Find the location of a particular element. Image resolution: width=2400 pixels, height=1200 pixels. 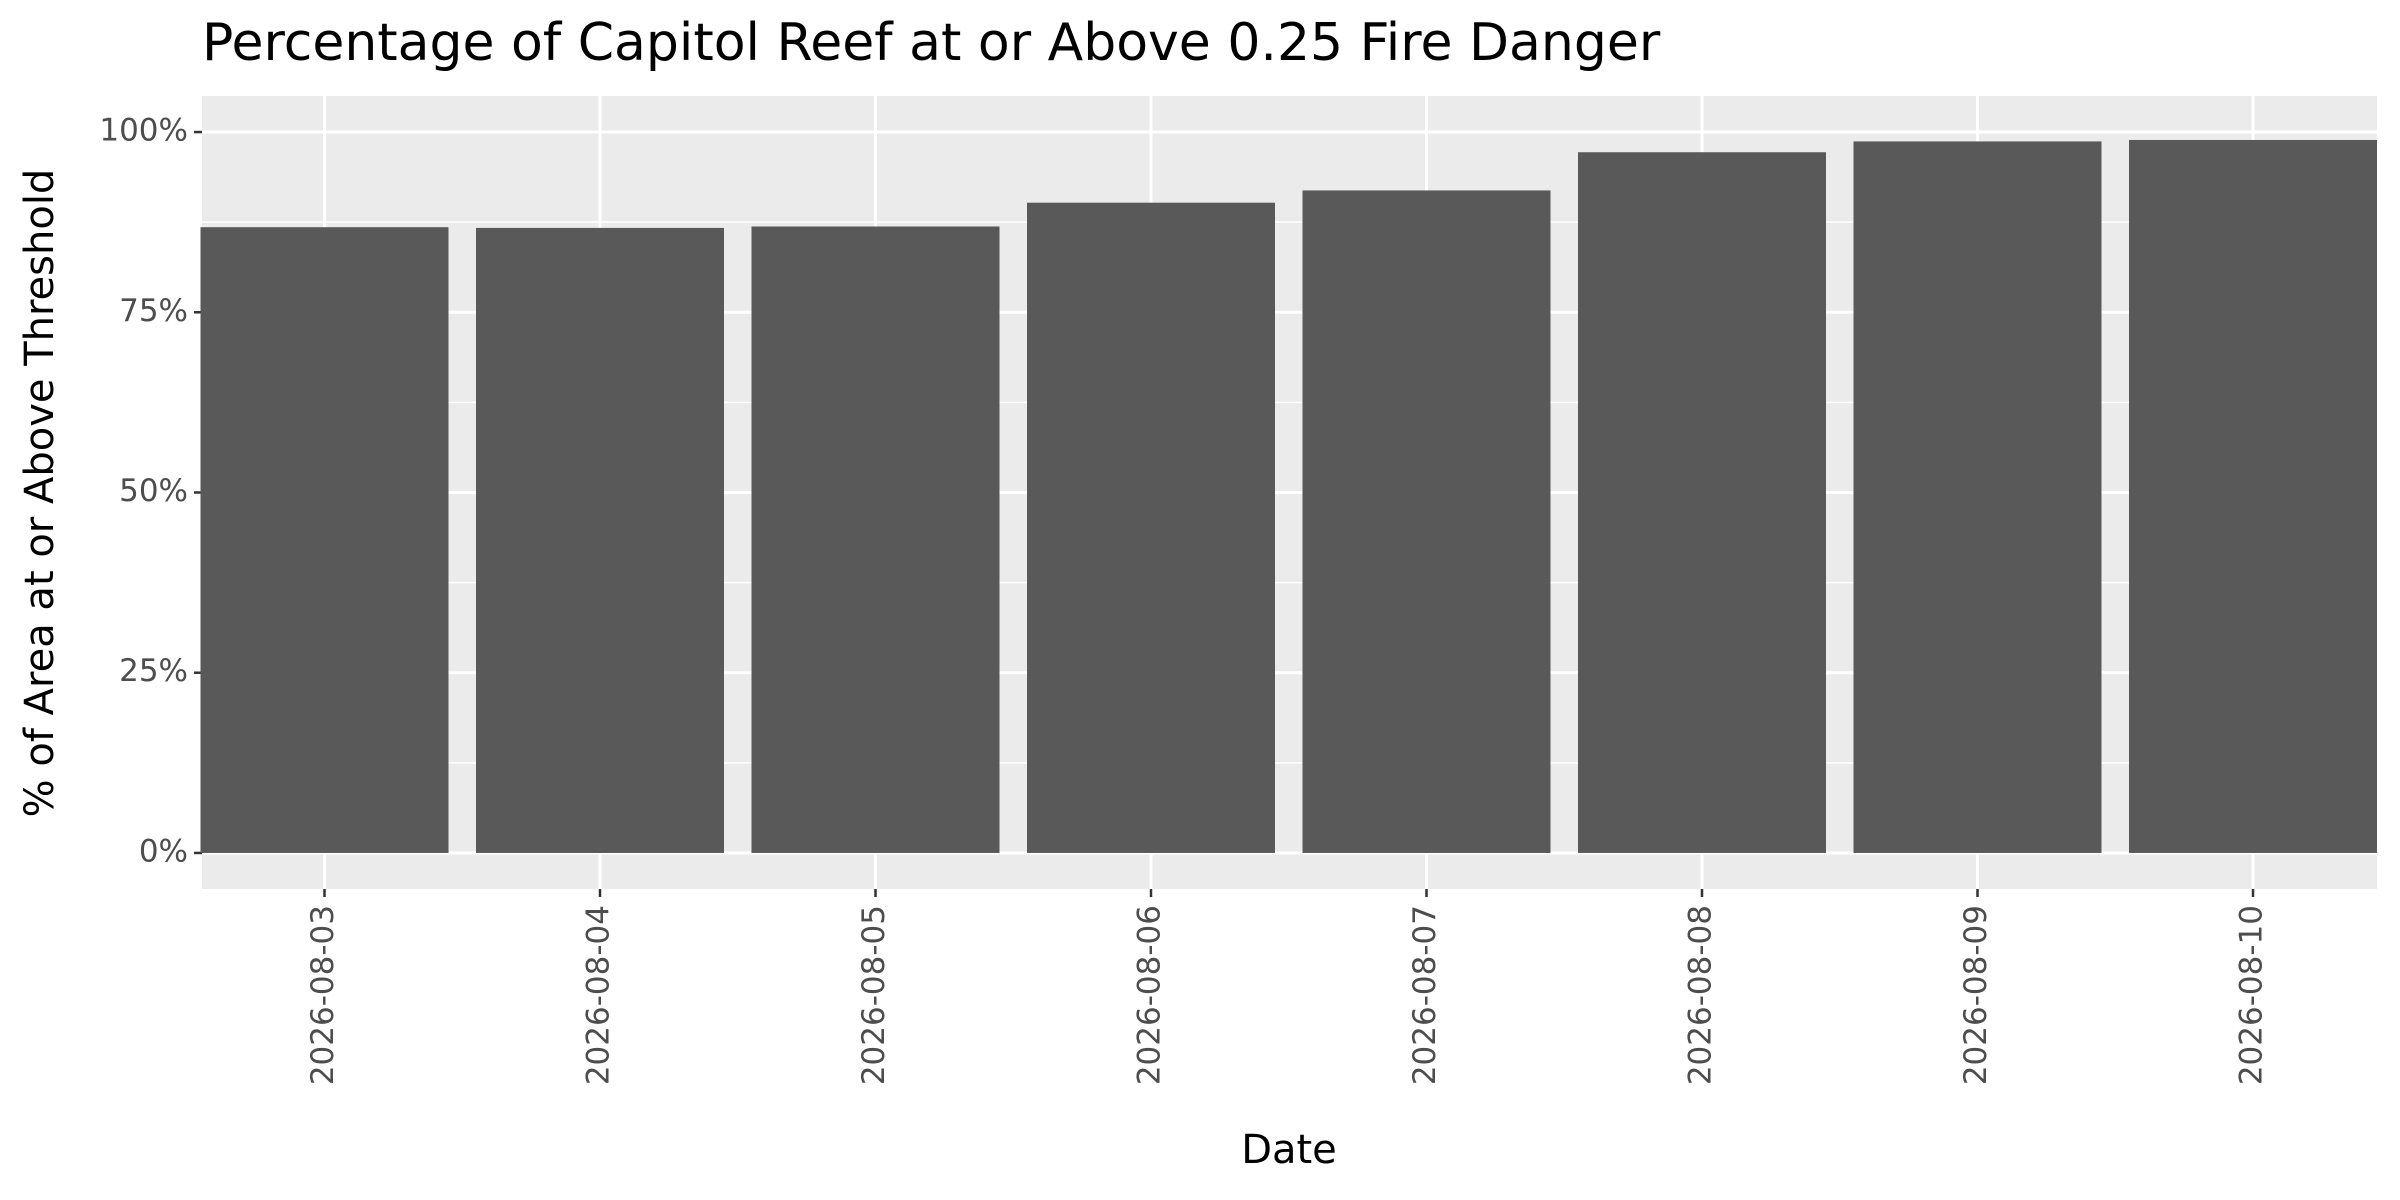

y-tick-label: 25% is located at coordinates (153, 671).